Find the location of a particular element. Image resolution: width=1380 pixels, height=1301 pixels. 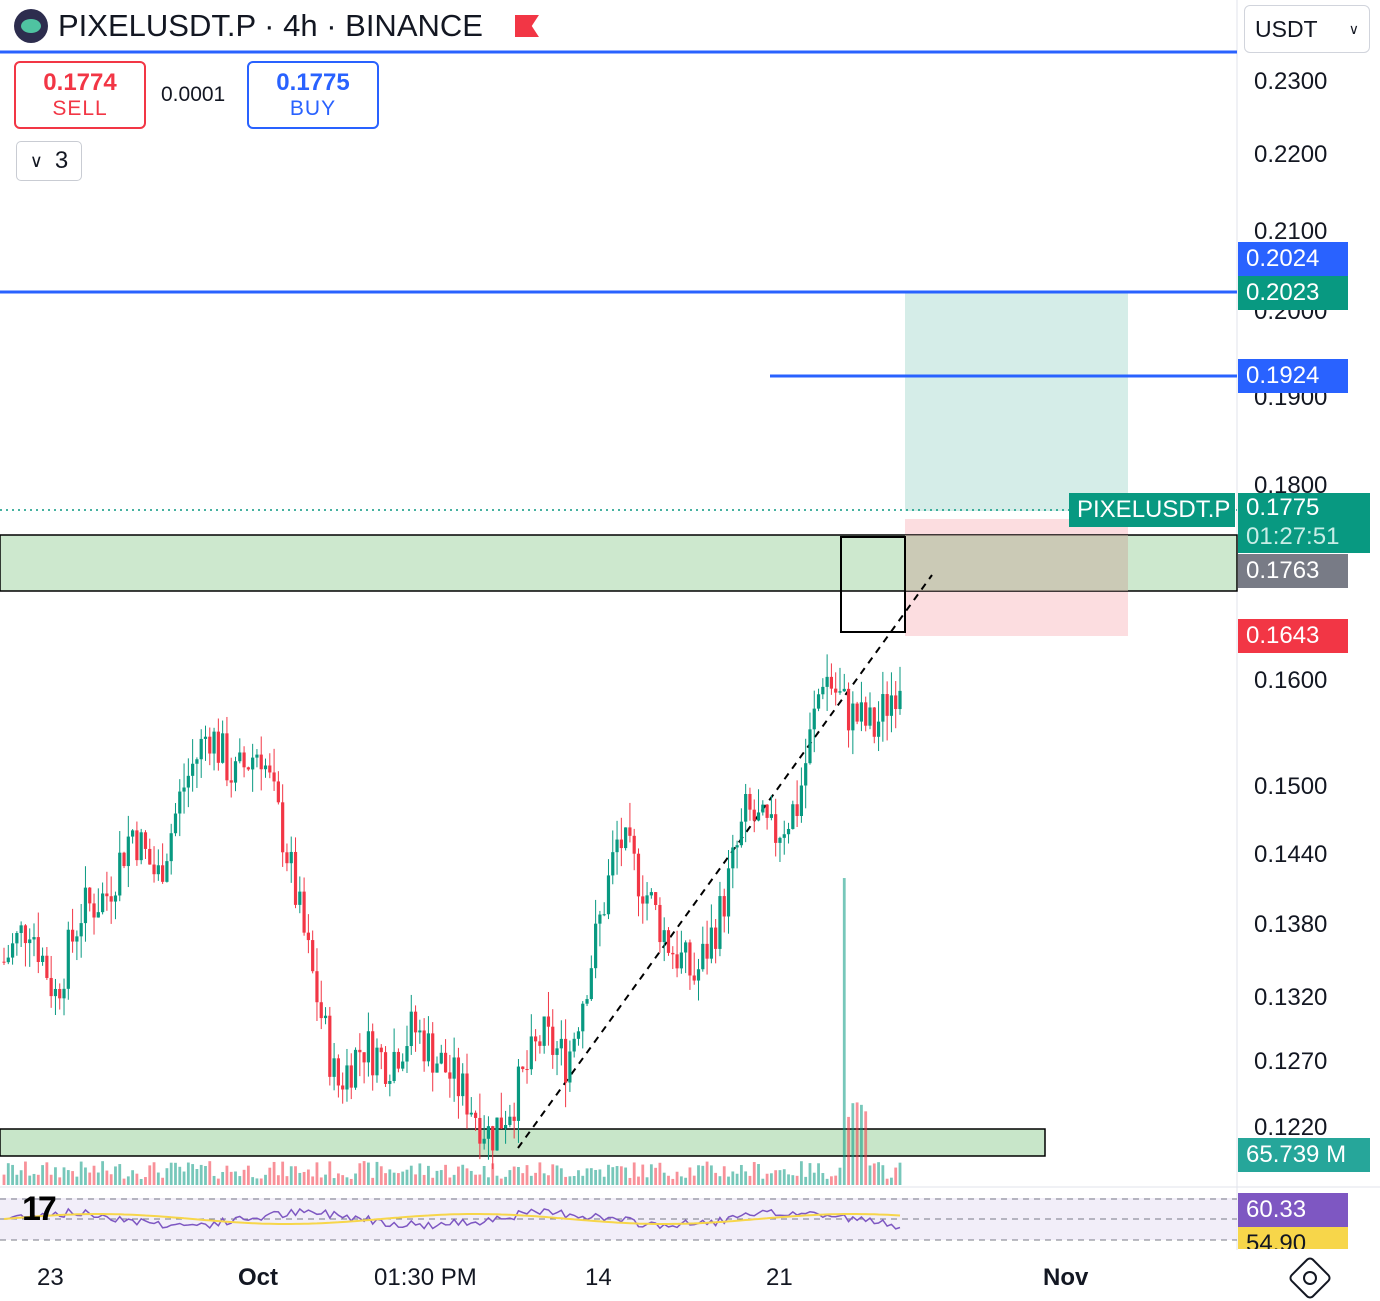

support-zone is located at coordinates (523, 1142).